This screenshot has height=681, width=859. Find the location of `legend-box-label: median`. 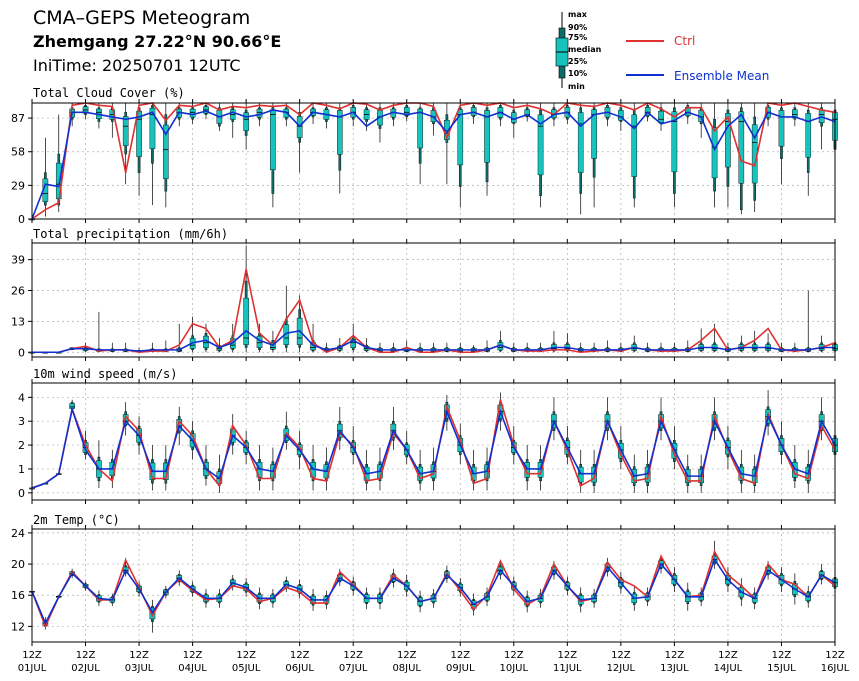

legend-box-label: median is located at coordinates (585, 49).